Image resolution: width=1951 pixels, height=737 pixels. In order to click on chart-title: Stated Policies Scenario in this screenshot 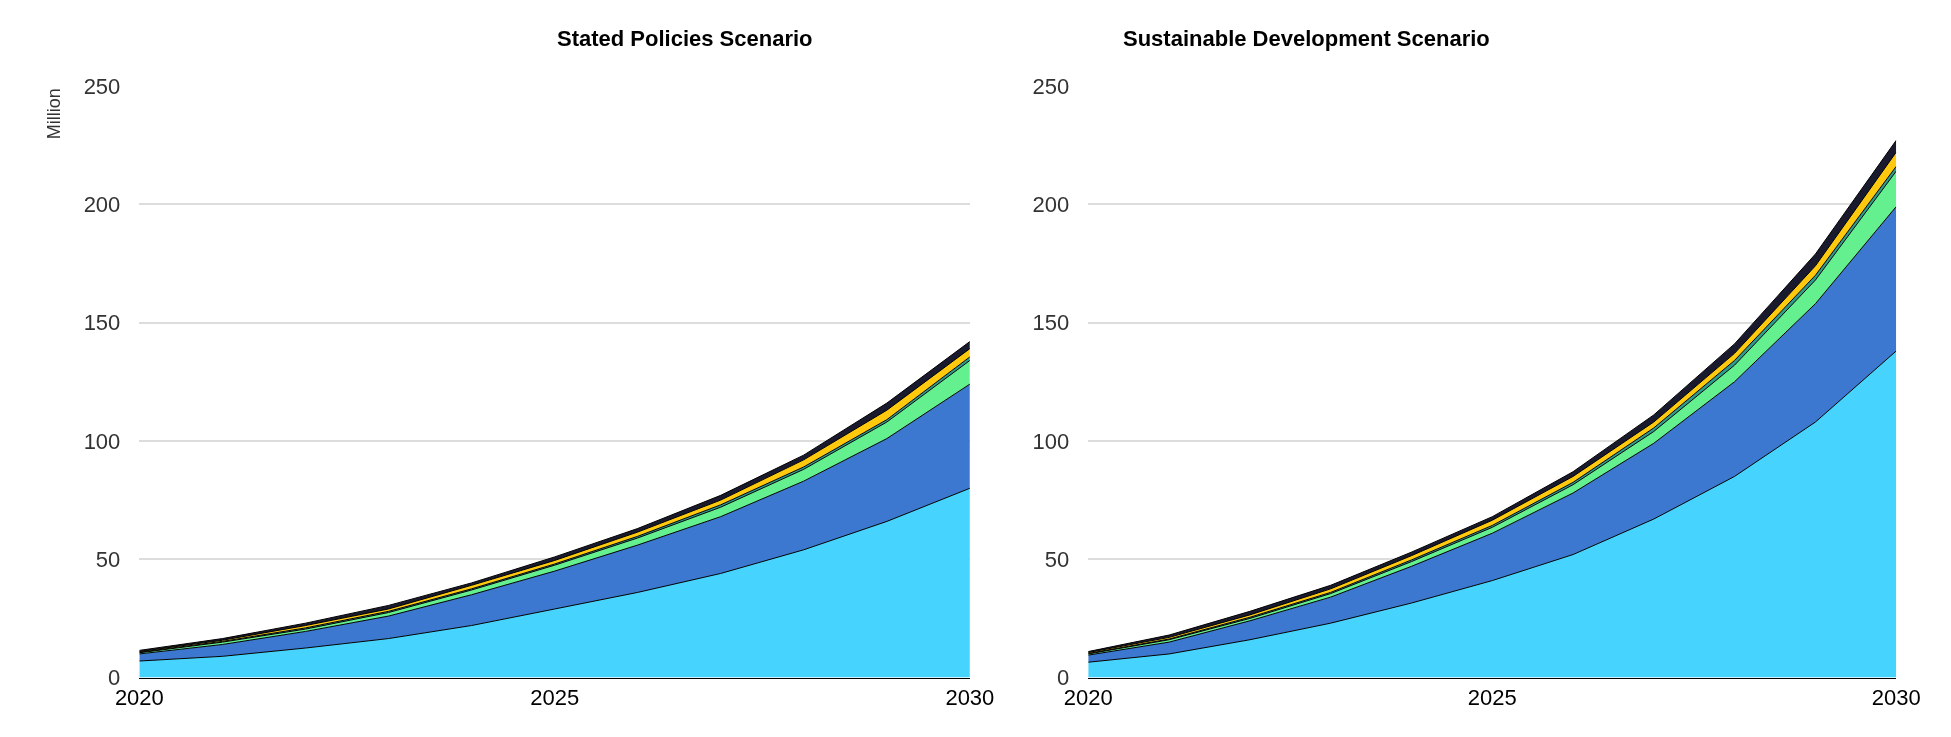, I will do `click(685, 38)`.